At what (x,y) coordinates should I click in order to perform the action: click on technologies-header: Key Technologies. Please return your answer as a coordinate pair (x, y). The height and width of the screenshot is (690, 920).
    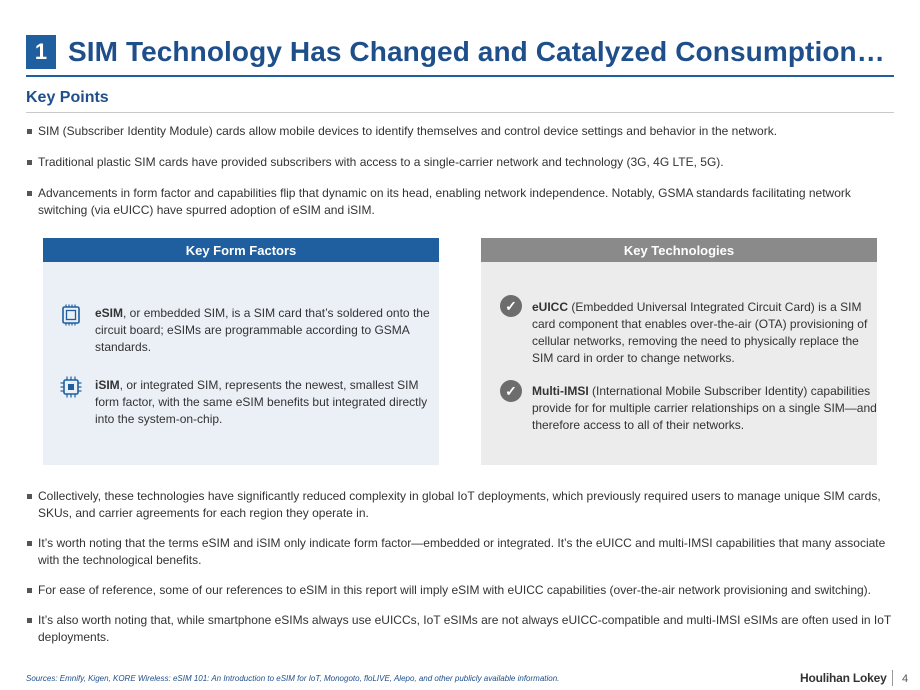
    Looking at the image, I should click on (679, 250).